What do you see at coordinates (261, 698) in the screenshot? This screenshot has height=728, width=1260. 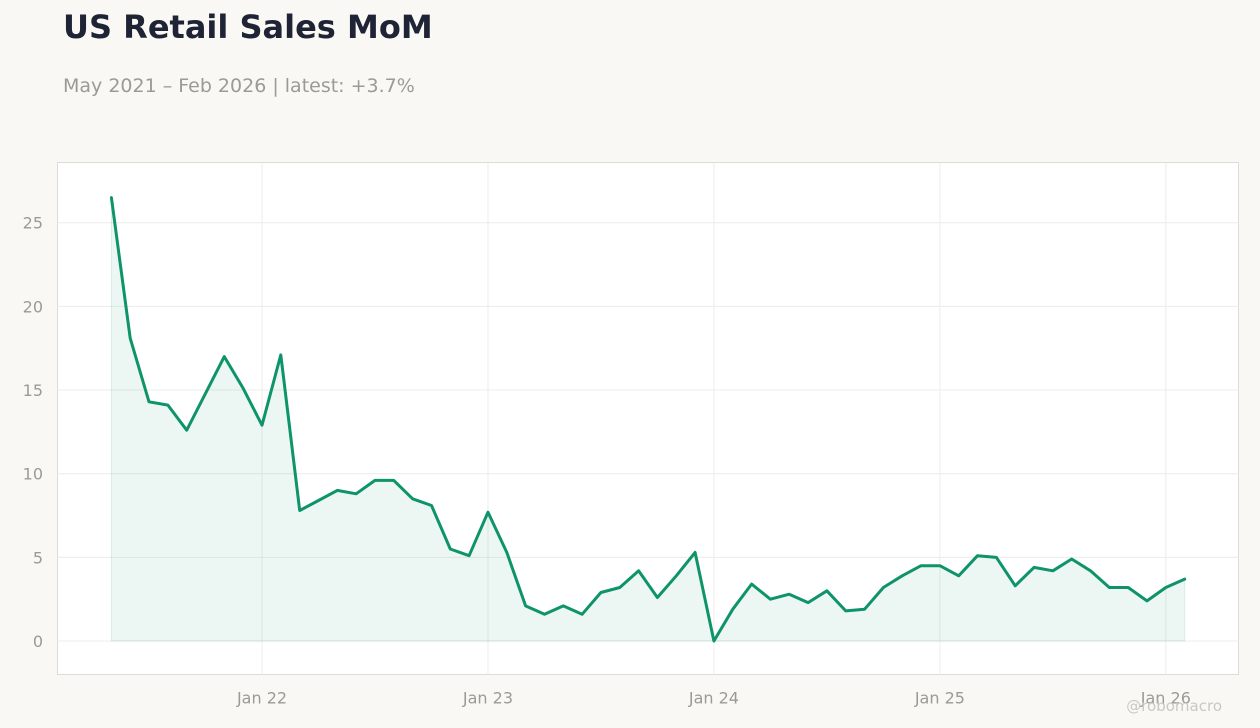 I see `x-tick-label: Jan 22` at bounding box center [261, 698].